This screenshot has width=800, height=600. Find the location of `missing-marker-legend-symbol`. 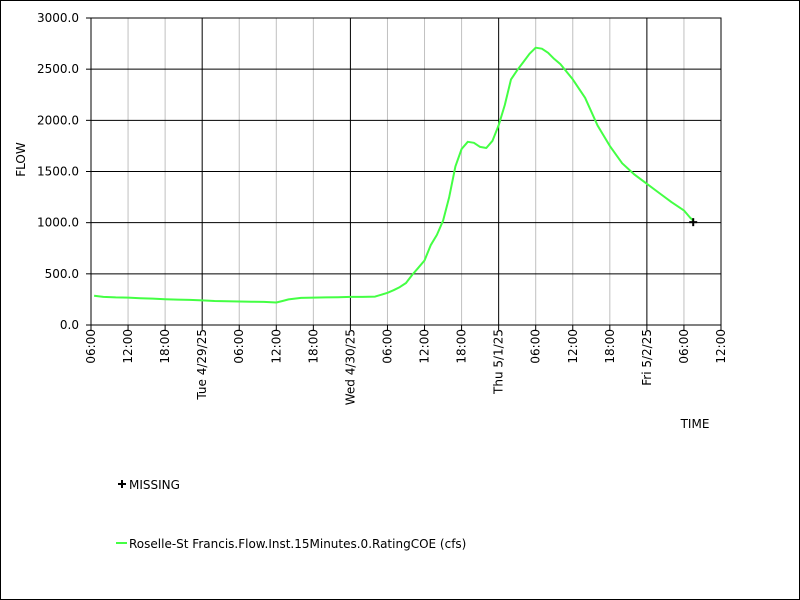

missing-marker-legend-symbol is located at coordinates (122, 484).